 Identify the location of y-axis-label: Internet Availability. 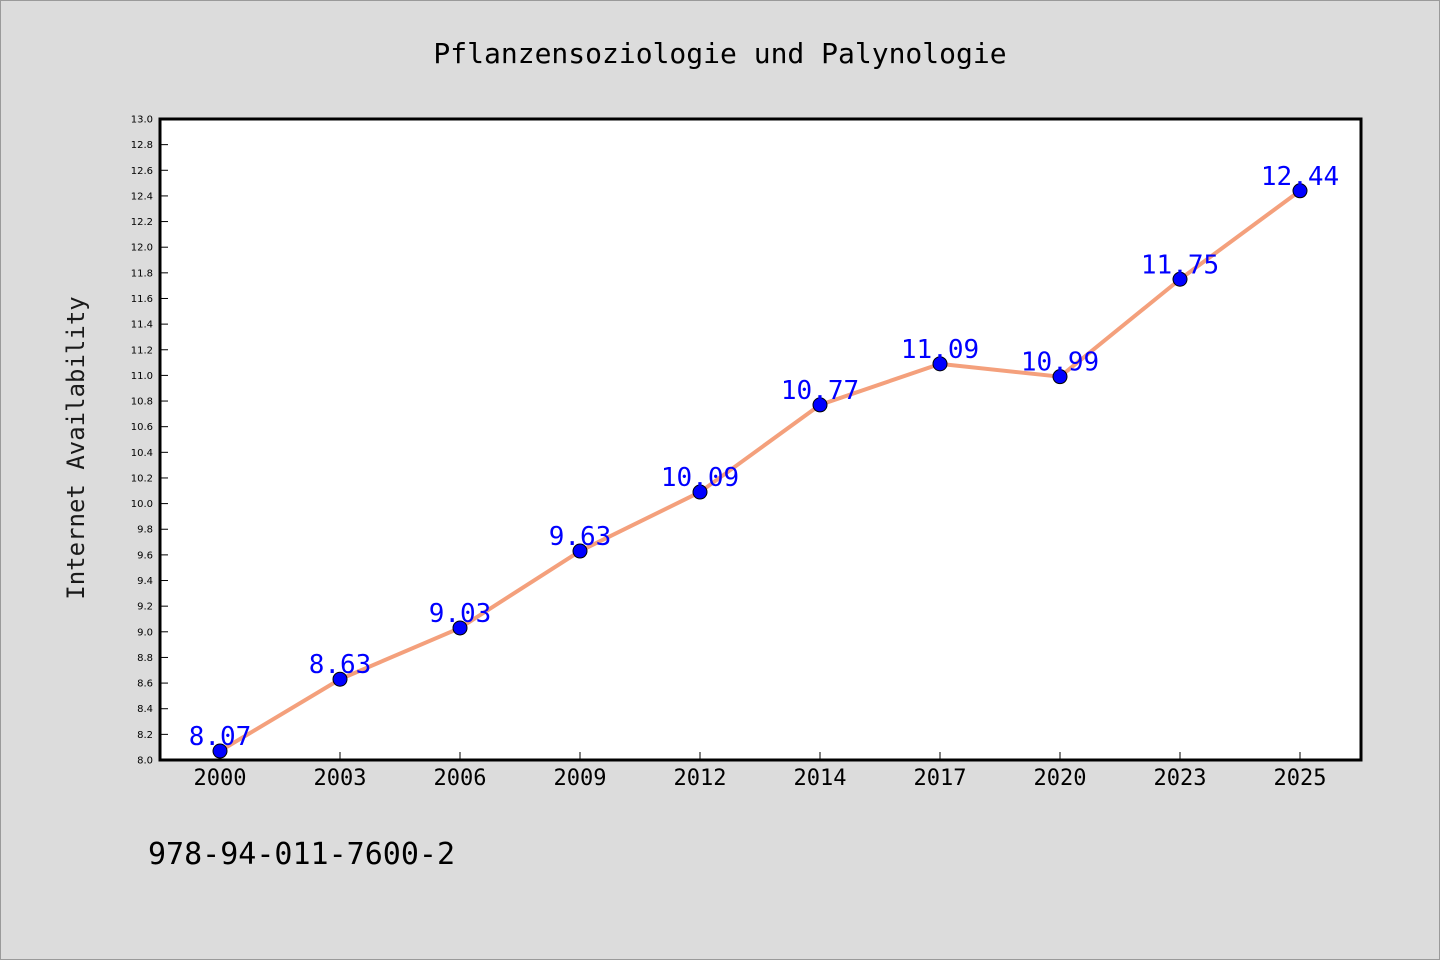
(76, 447).